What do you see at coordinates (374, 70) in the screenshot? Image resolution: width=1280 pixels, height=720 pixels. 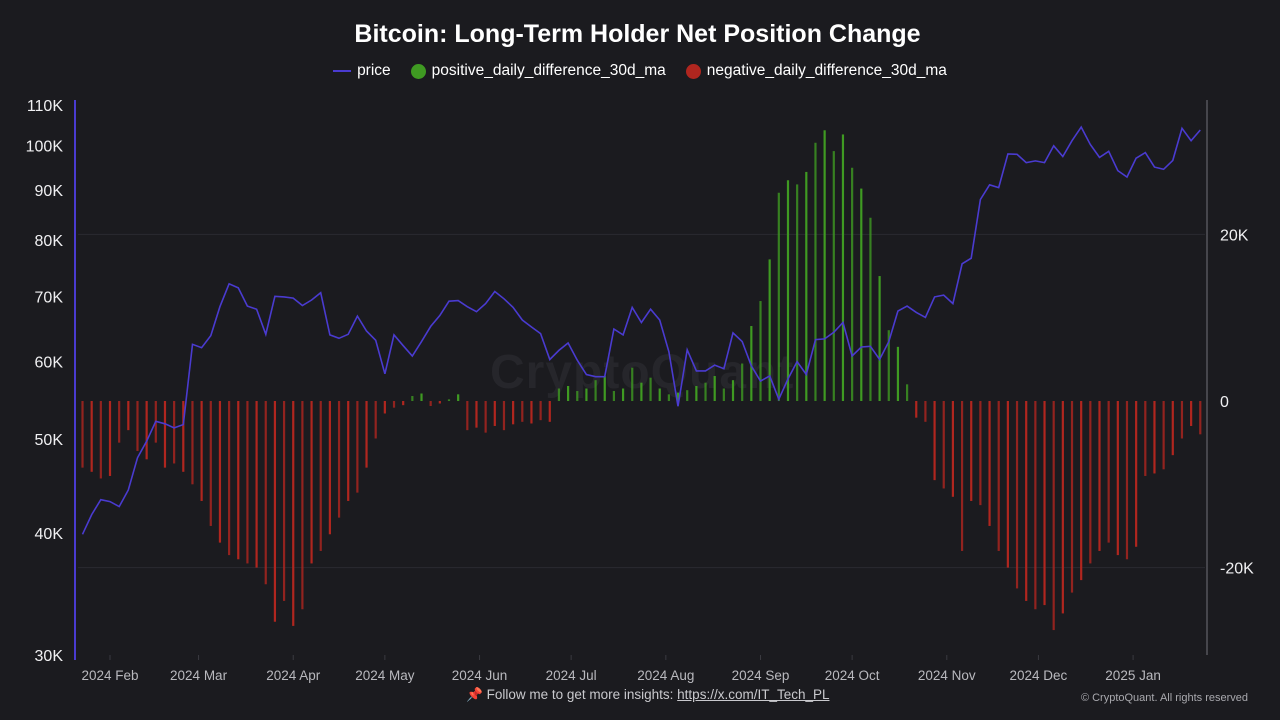 I see `legend-label: price` at bounding box center [374, 70].